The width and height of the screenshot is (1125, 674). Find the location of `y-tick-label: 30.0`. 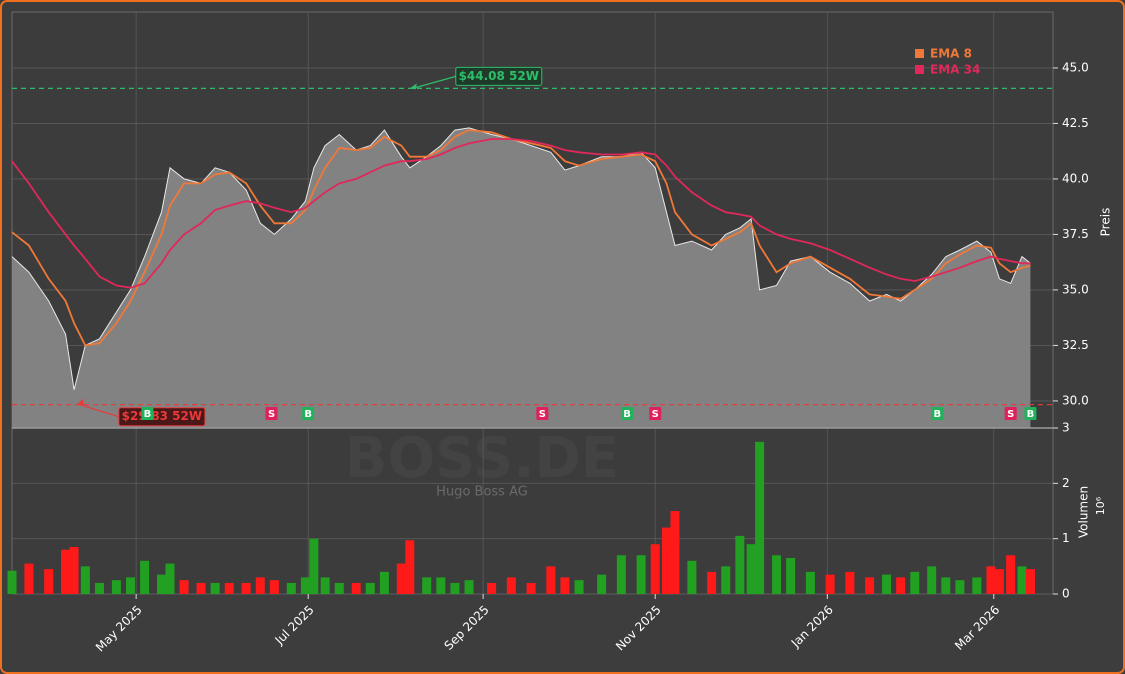

y-tick-label: 30.0 is located at coordinates (1075, 400).